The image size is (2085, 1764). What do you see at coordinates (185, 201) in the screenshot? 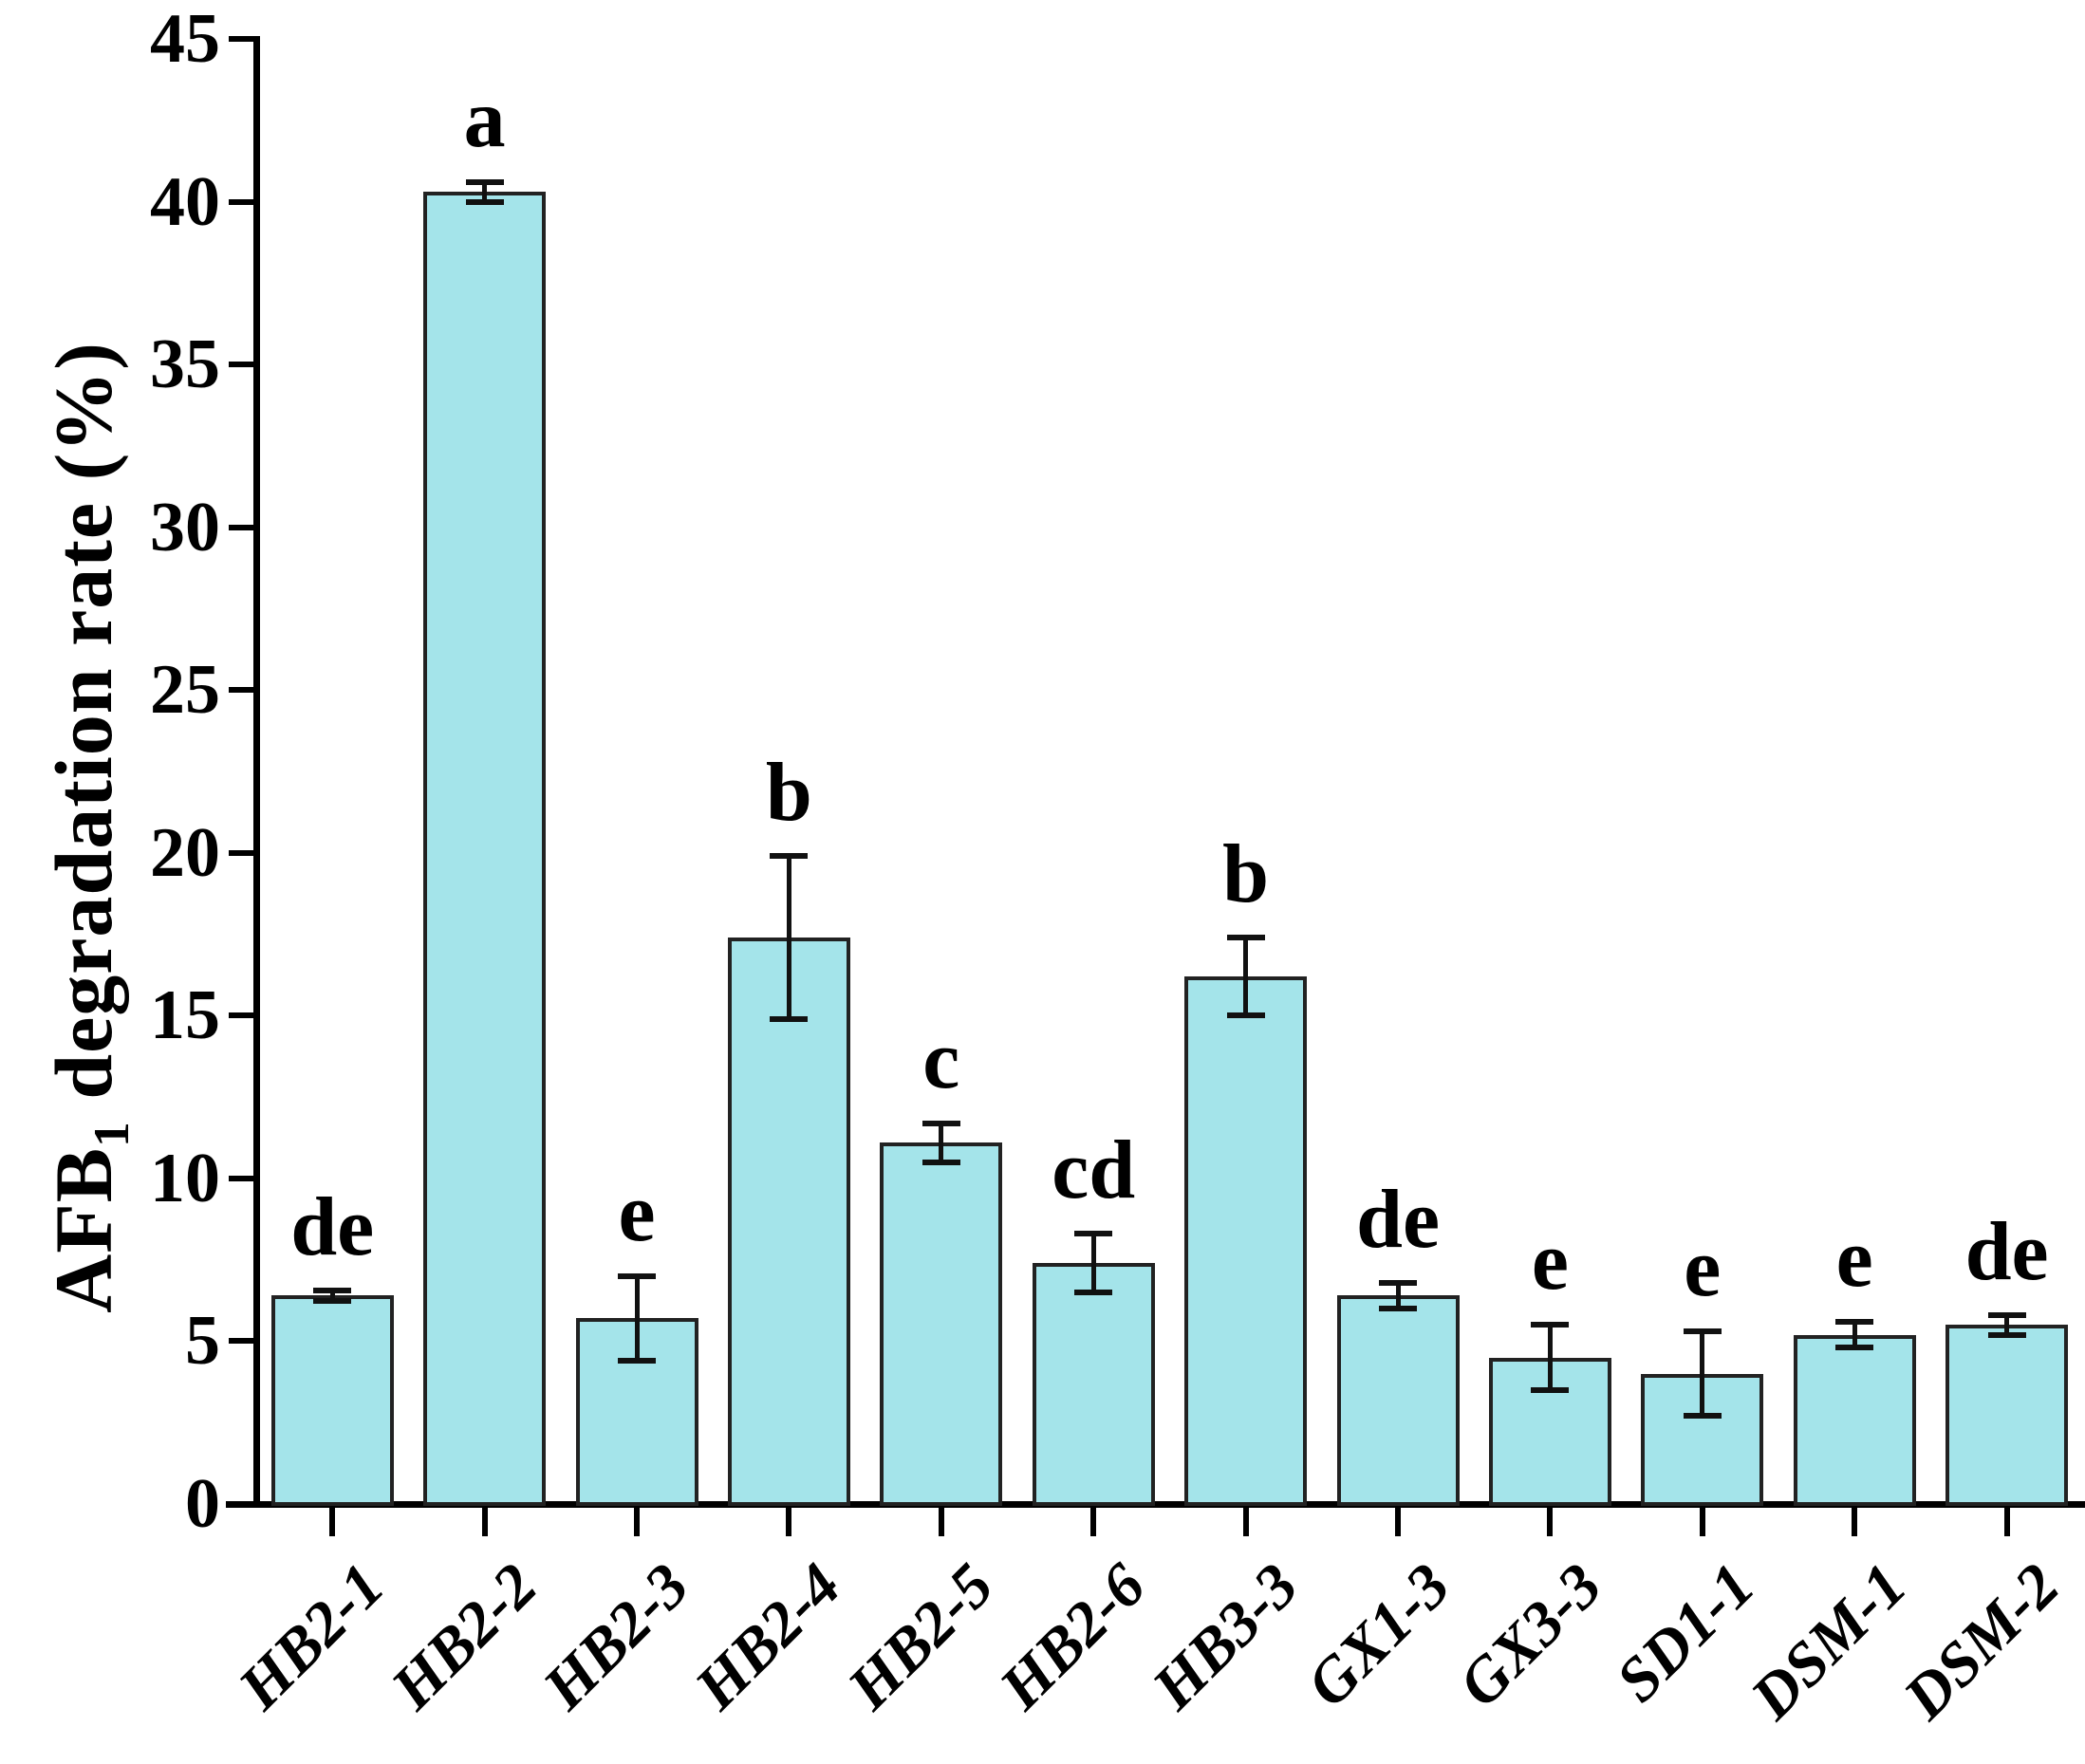
I see `y-tick-label: 40` at bounding box center [185, 201].